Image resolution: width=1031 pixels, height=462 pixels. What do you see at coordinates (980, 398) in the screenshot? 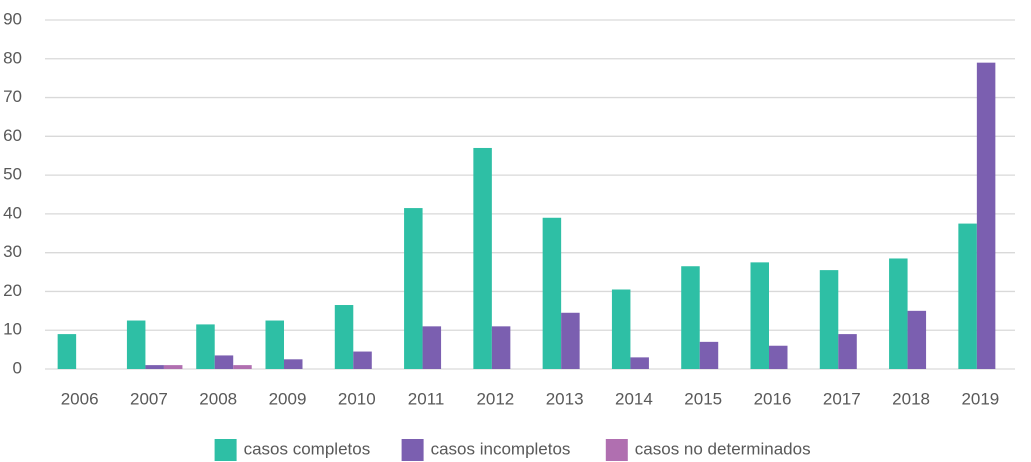
I see `x-tick-label: 2019` at bounding box center [980, 398].